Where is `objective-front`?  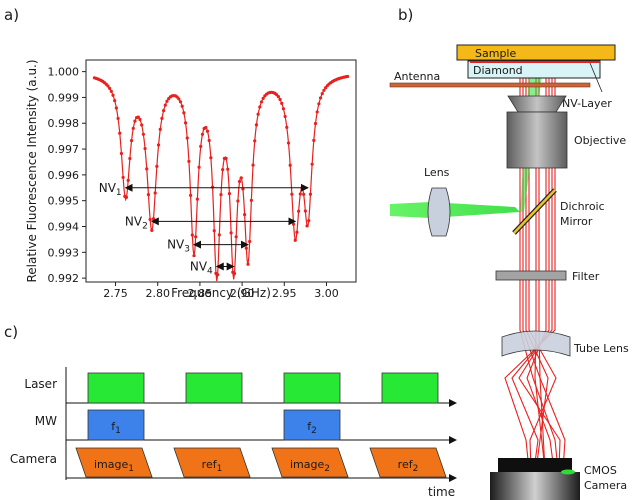
objective-front is located at coordinates (537, 104).